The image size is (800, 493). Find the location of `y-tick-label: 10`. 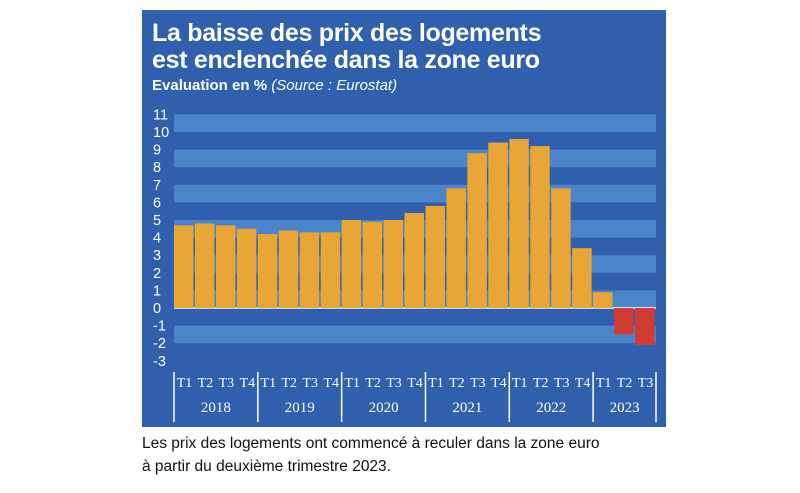

y-tick-label: 10 is located at coordinates (161, 133).